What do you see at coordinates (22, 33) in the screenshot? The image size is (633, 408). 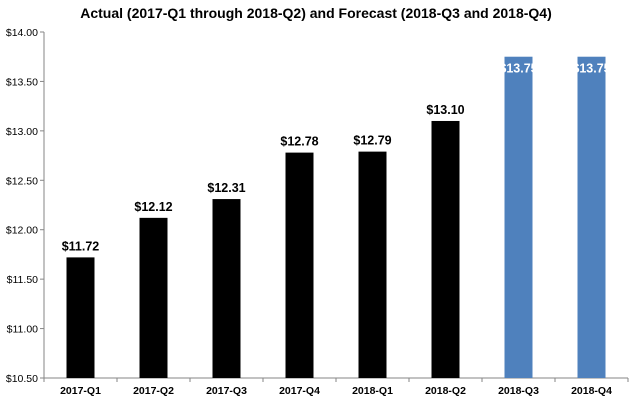 I see `y-tick-label: $14.00` at bounding box center [22, 33].